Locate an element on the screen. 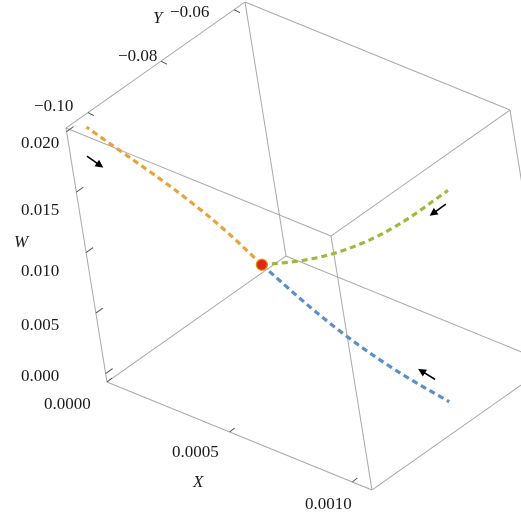  w-tick-label: 0.015 is located at coordinates (40, 209).